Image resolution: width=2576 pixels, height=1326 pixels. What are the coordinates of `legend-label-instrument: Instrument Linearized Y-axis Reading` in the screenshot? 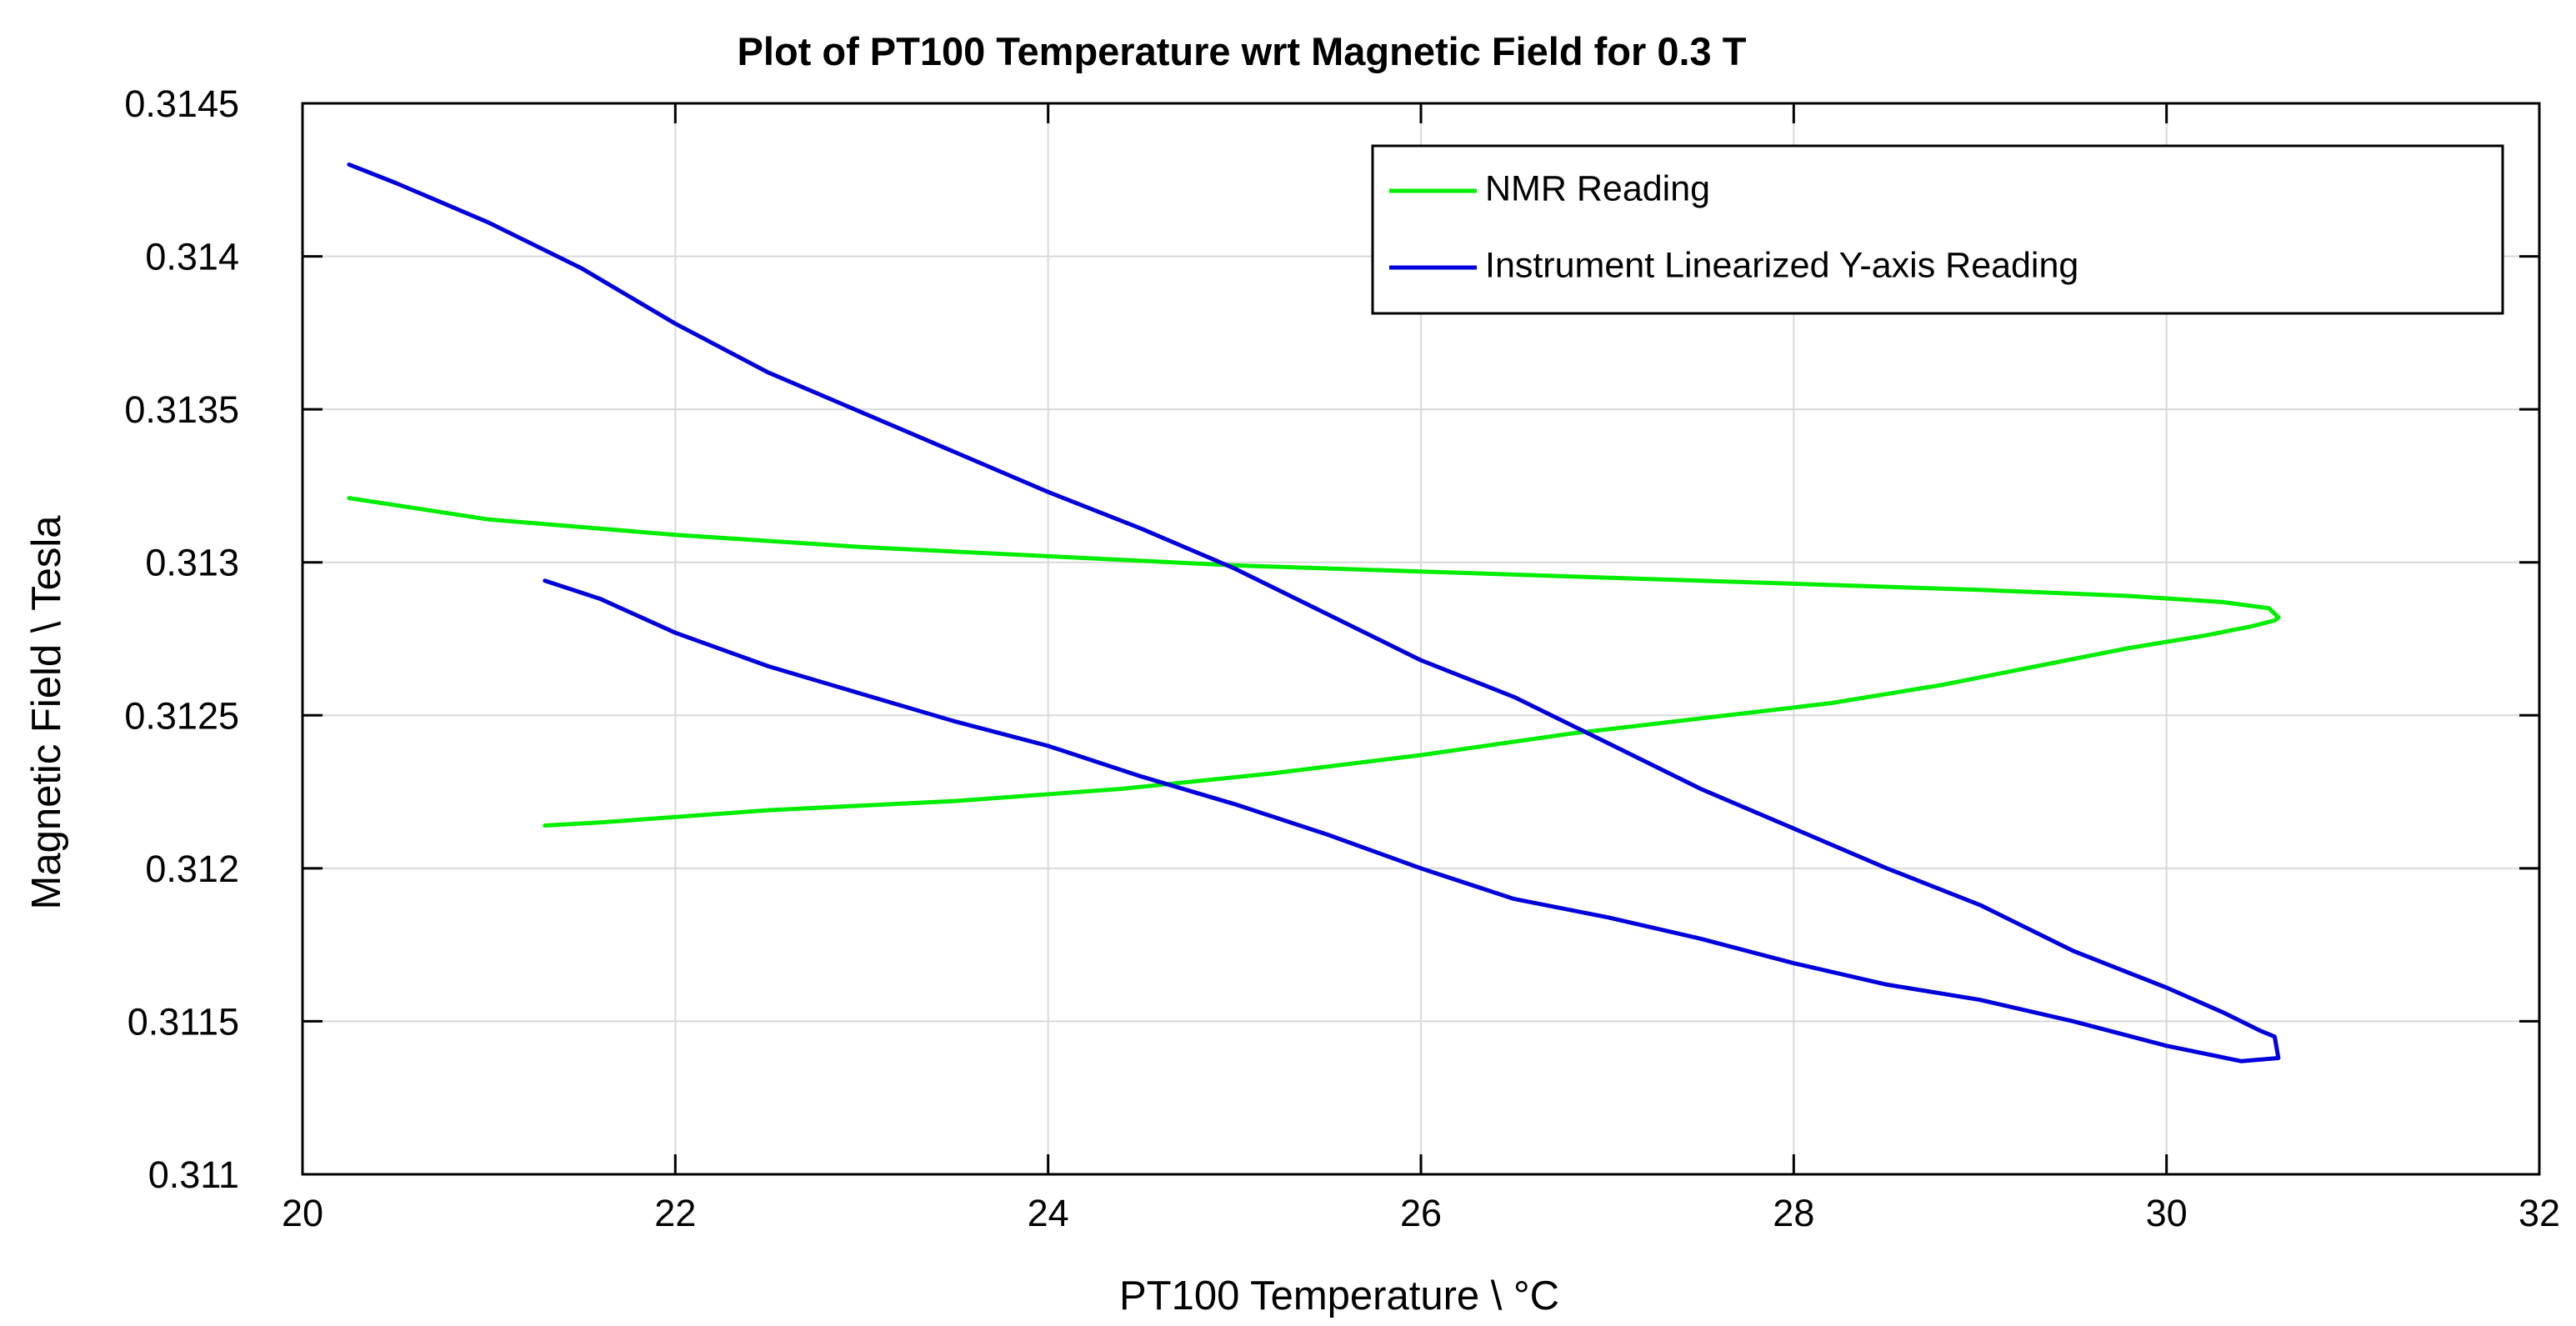 It's located at (1781, 265).